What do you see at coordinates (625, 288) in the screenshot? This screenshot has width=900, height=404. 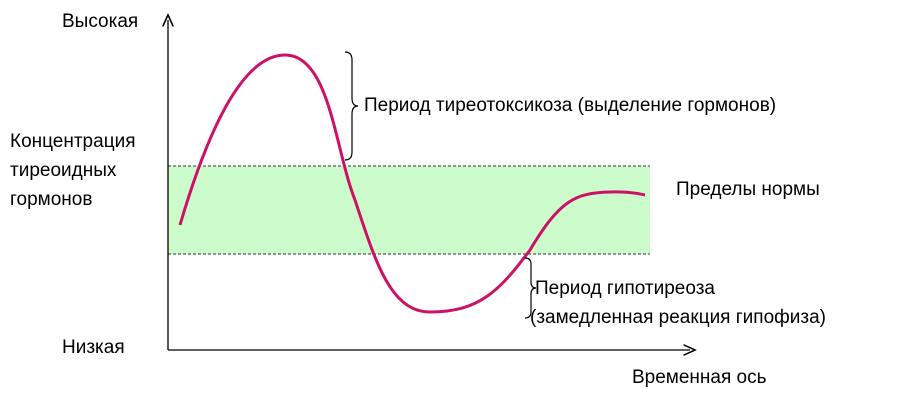 I see `annotation: Период гипотиреоза` at bounding box center [625, 288].